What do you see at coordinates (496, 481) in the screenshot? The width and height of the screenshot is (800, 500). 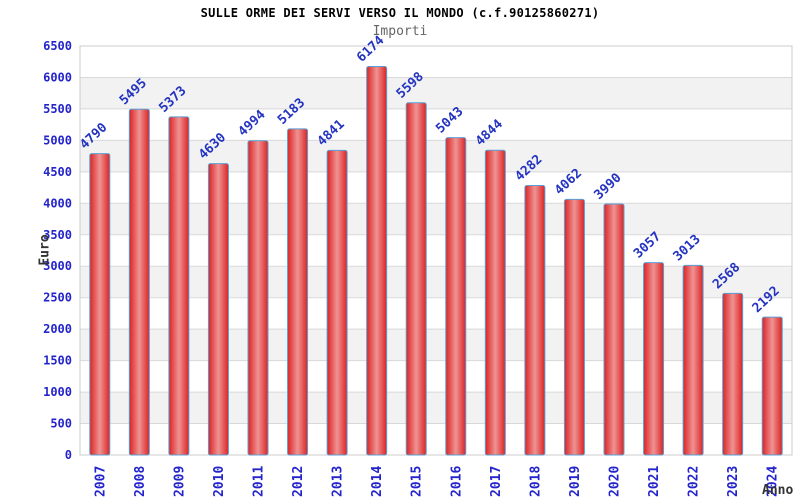 I see `x-tick-label: 2017` at bounding box center [496, 481].